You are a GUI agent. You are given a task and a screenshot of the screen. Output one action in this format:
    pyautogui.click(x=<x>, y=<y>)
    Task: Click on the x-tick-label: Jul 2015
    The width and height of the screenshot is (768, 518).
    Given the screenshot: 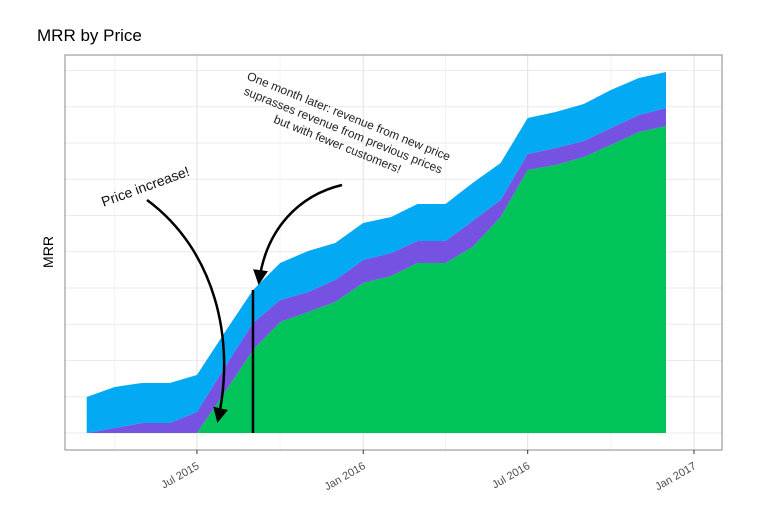 What is the action you would take?
    pyautogui.click(x=180, y=475)
    